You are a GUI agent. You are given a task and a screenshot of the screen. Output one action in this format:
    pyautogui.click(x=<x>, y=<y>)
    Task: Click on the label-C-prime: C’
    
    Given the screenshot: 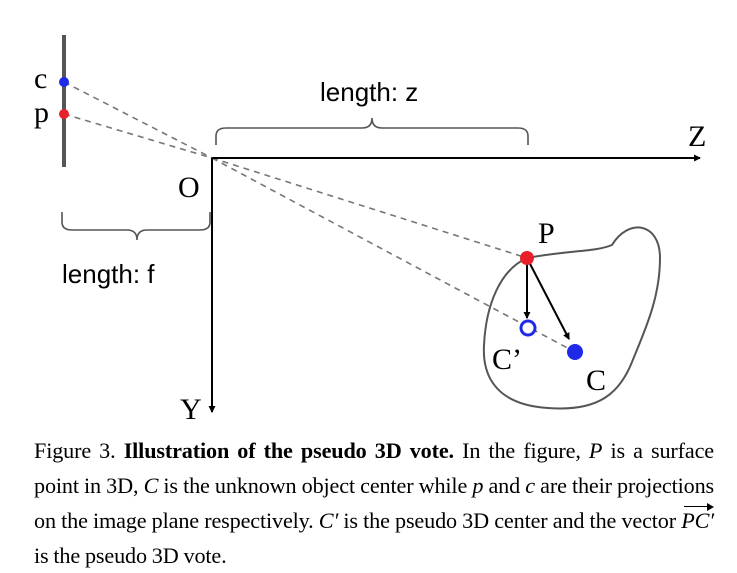 What is the action you would take?
    pyautogui.click(x=507, y=359)
    